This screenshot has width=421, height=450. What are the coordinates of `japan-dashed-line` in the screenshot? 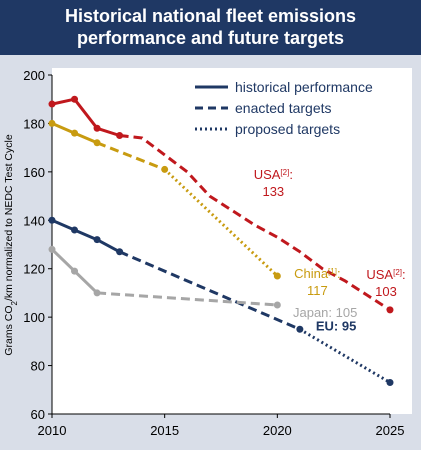 It's located at (187, 299).